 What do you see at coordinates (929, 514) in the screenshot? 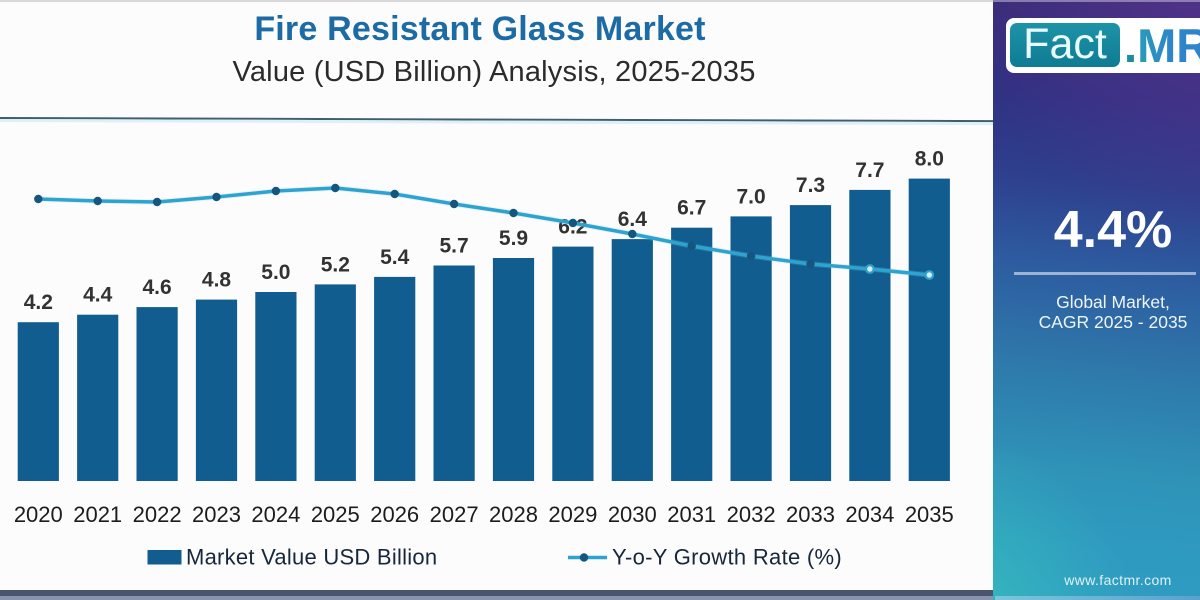
I see `svg-text: 2035` at bounding box center [929, 514].